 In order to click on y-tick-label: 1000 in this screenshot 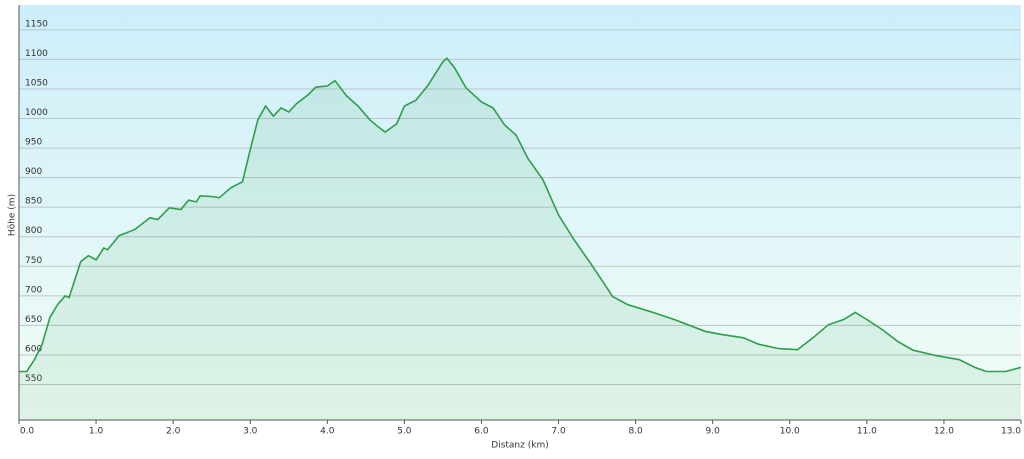, I will do `click(36, 113)`.